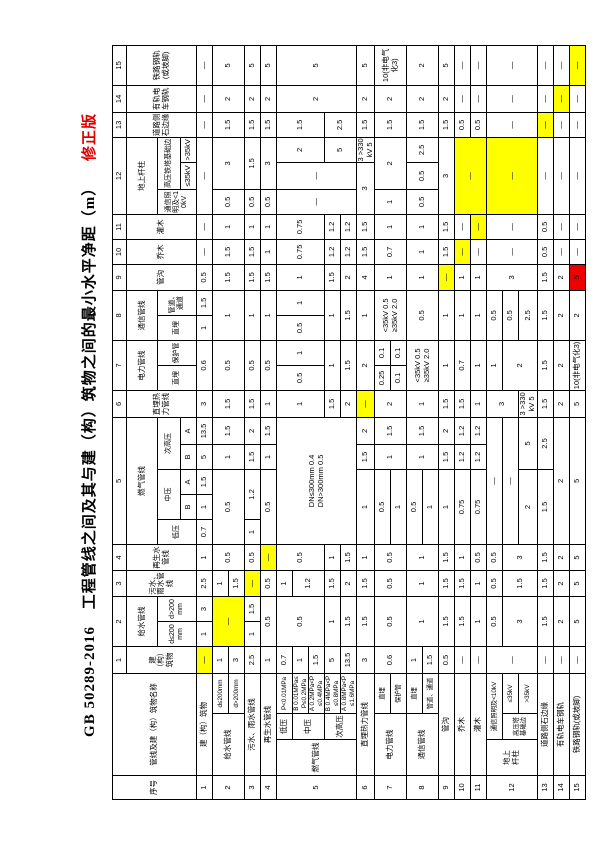  Describe the element at coordinates (161, 99) in the screenshot. I see `column-header-cell: 有轨电车钢轨` at that location.